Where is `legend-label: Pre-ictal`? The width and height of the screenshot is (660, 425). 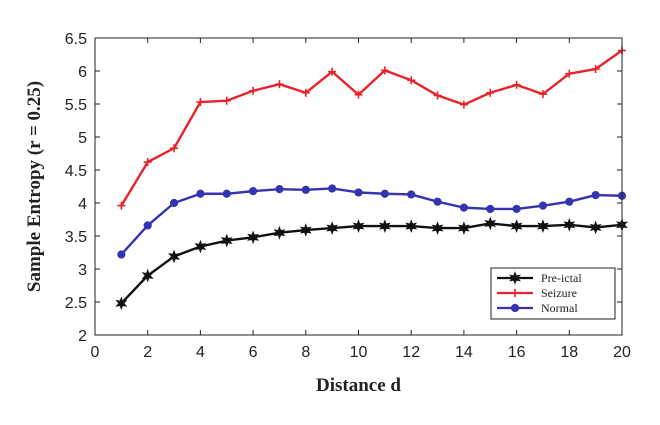
legend-label: Pre-ictal is located at coordinates (561, 278).